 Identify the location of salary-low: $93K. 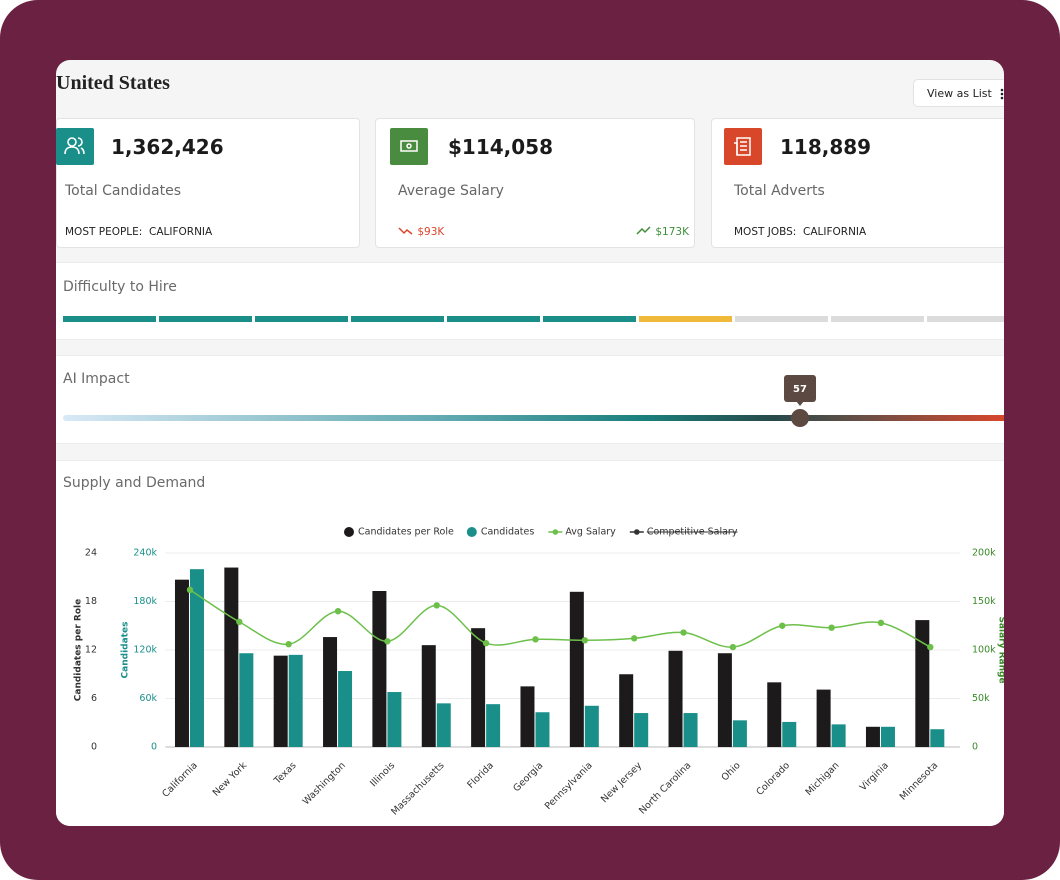
(421, 232).